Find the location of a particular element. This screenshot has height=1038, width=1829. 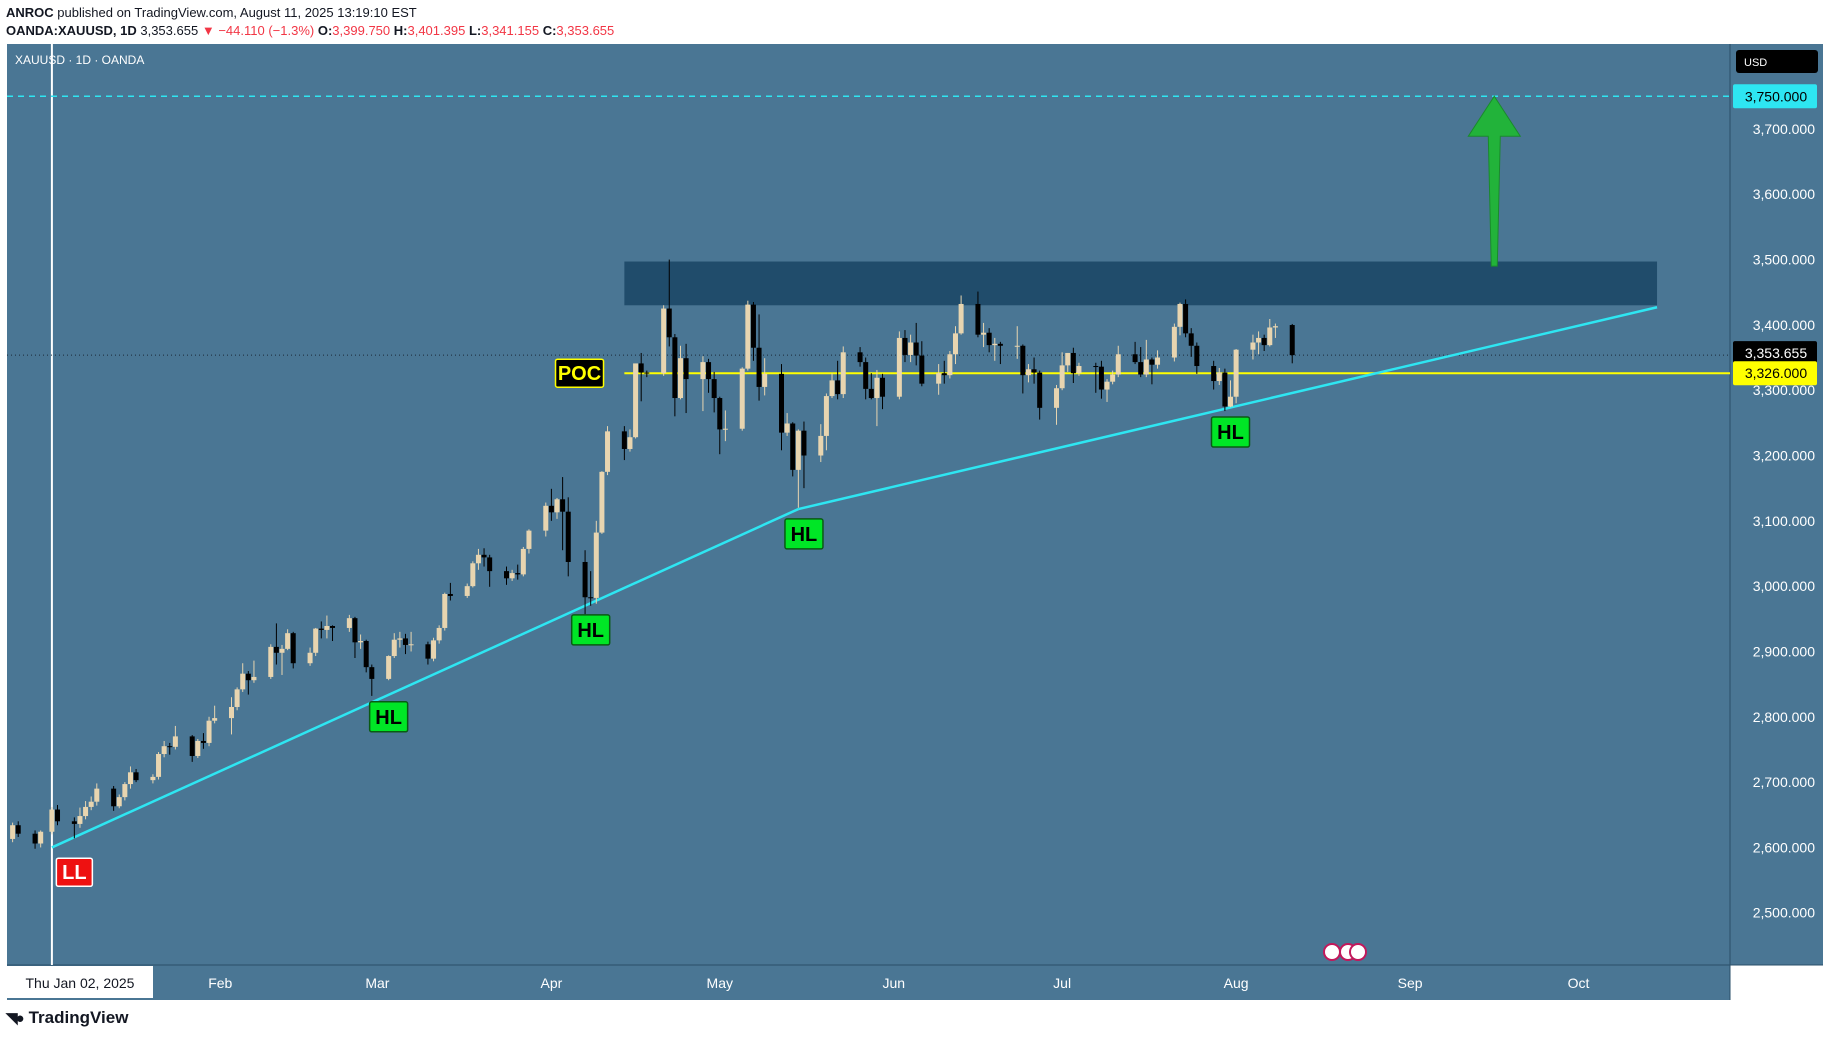

tradingview-logo: ◥● TradingView is located at coordinates (67, 1018).